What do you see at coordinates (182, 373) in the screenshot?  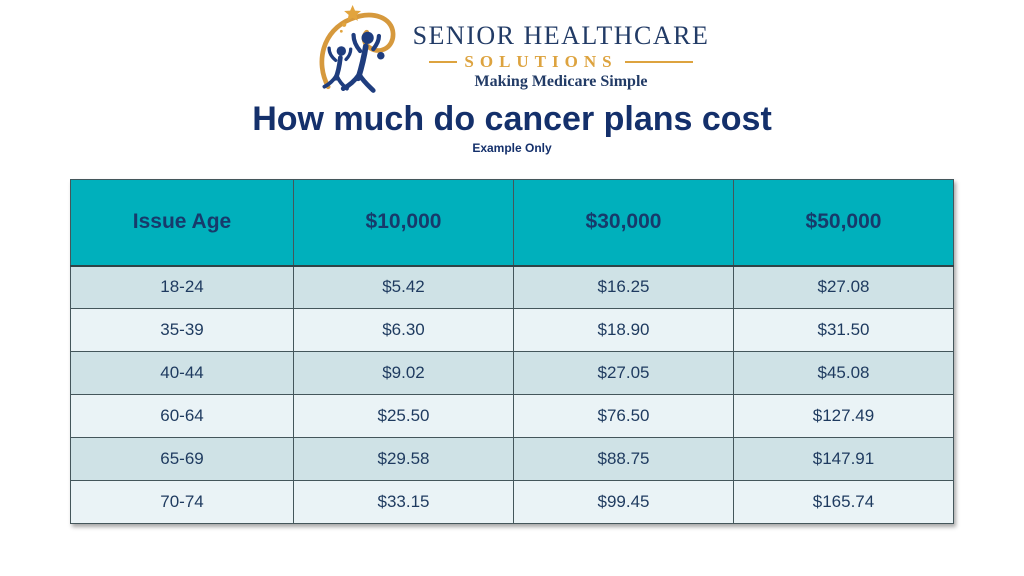 I see `table-cell: 40-44` at bounding box center [182, 373].